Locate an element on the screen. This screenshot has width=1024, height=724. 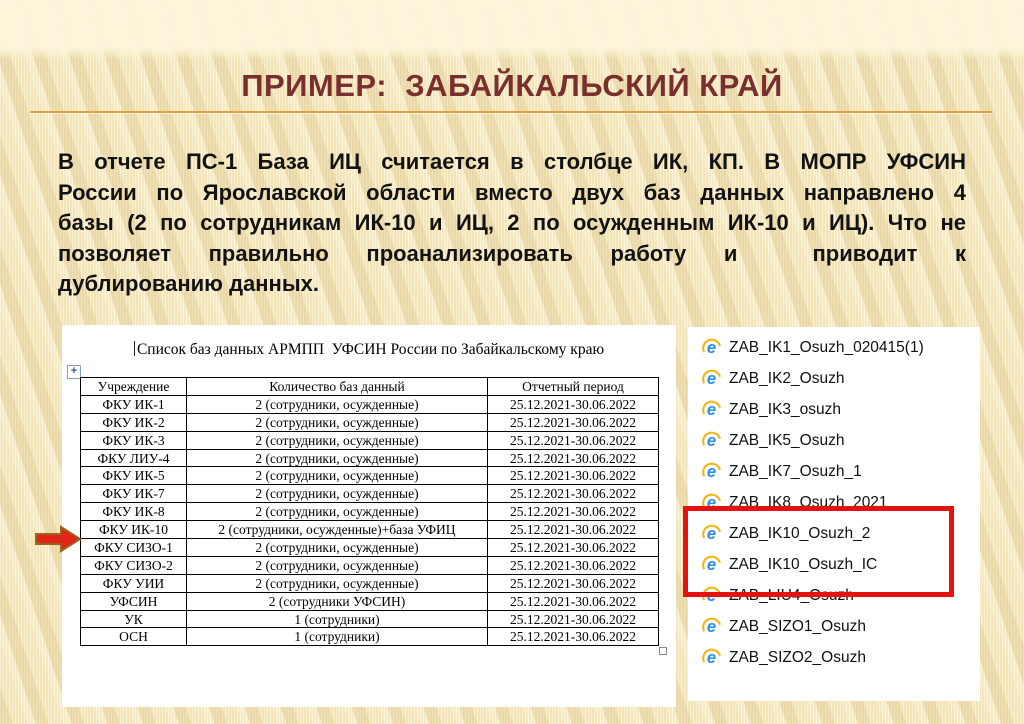
file-name: ZAB_IK5_Osuzh is located at coordinates (787, 440).